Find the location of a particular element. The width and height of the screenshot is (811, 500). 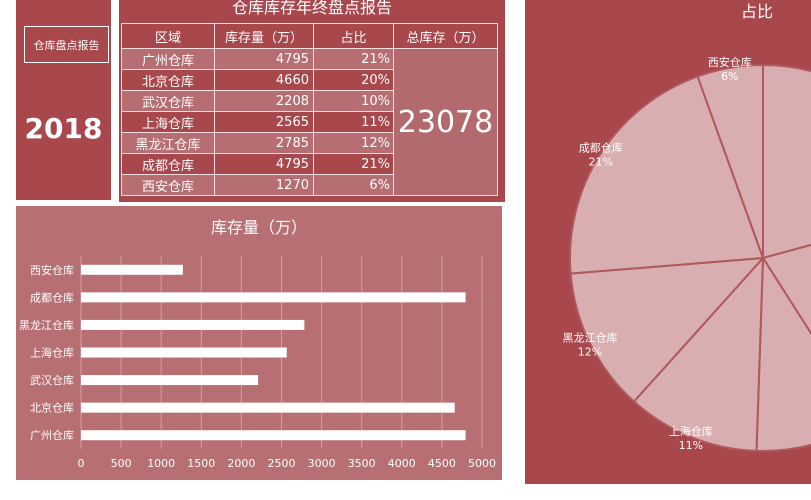

cell-region: 黑龙江仓库 is located at coordinates (168, 143).